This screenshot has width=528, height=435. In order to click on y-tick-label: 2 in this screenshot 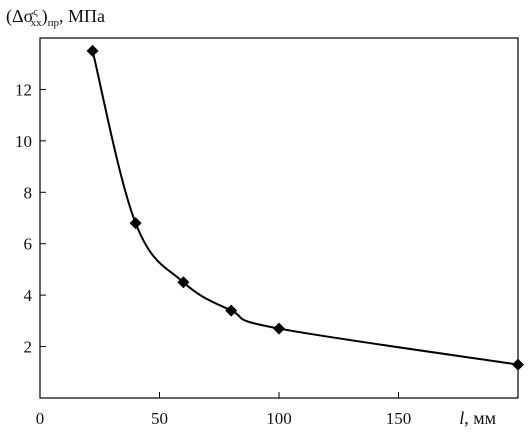, I will do `click(28, 347)`.